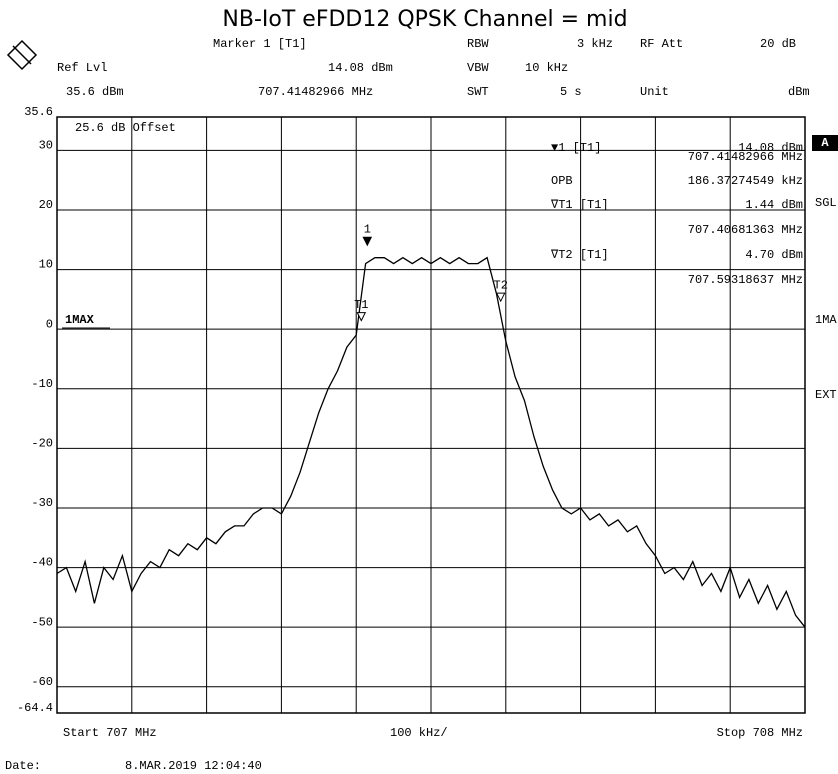  What do you see at coordinates (546, 68) in the screenshot?
I see `label: 10 kHz` at bounding box center [546, 68].